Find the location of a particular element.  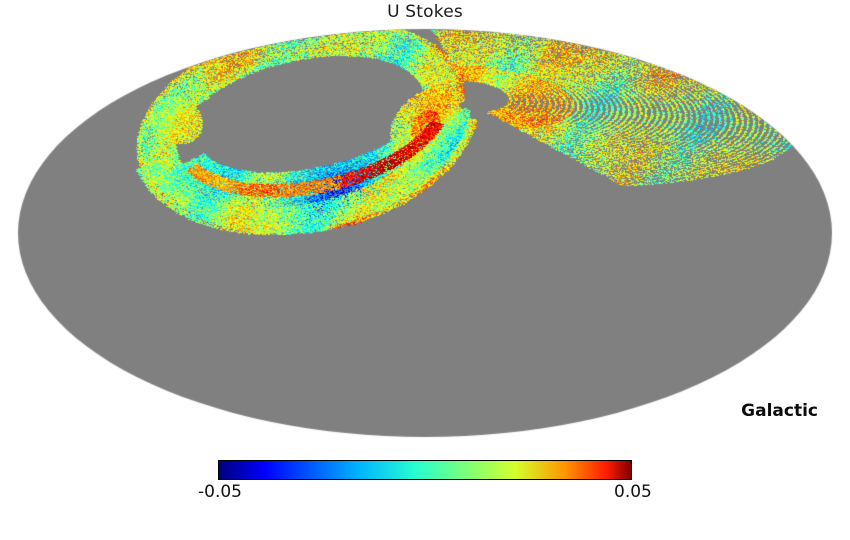

colorbar-min-tick-label: -0.05 is located at coordinates (220, 492).